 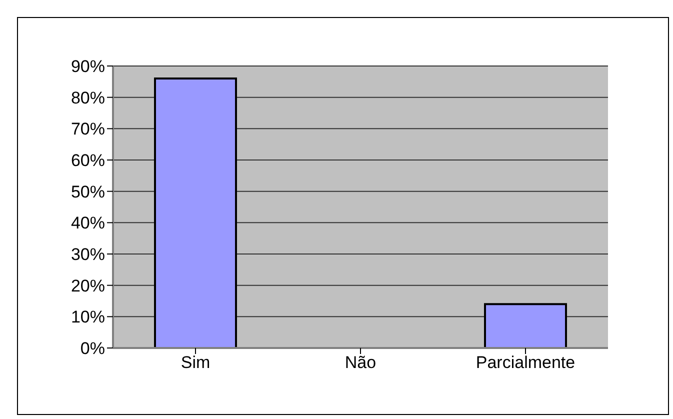 I want to click on y-tick-label: 60%, so click(x=87, y=160).